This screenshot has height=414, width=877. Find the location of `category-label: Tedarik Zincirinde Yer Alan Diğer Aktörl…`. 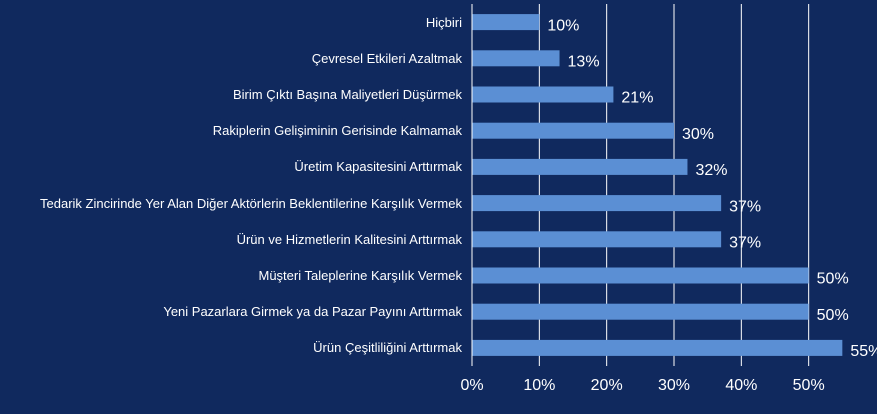

category-label: Tedarik Zincirinde Yer Alan Diğer Aktörl… is located at coordinates (251, 203).